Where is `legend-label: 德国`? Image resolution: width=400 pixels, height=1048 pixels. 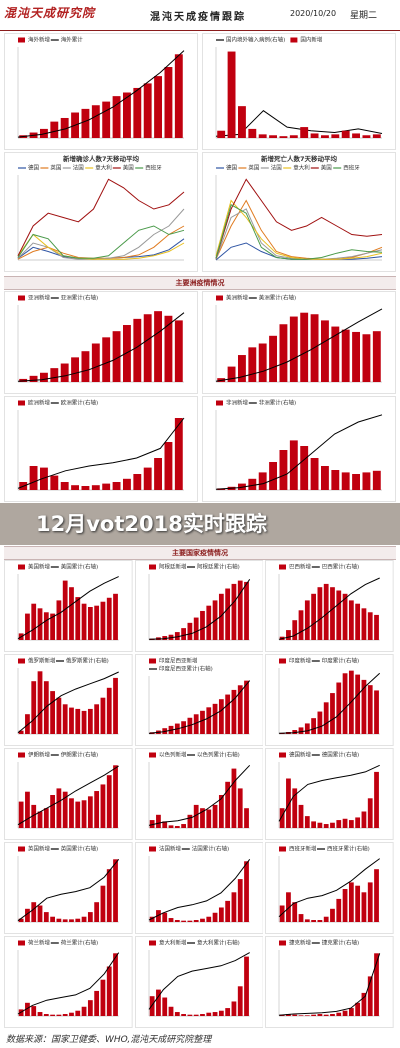
legend-label: 德国 is located at coordinates (232, 168).